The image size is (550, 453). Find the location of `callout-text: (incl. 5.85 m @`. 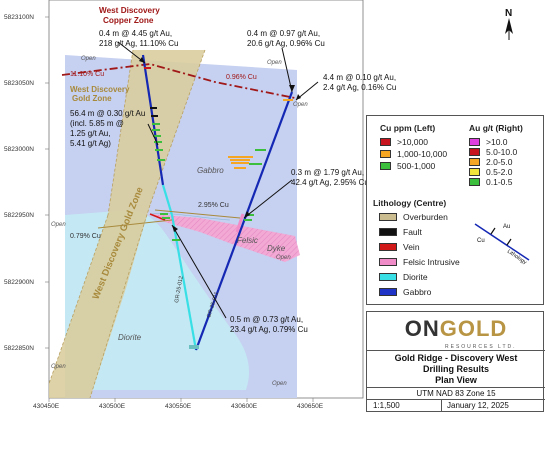

callout-text: (incl. 5.85 m @ is located at coordinates (97, 123).